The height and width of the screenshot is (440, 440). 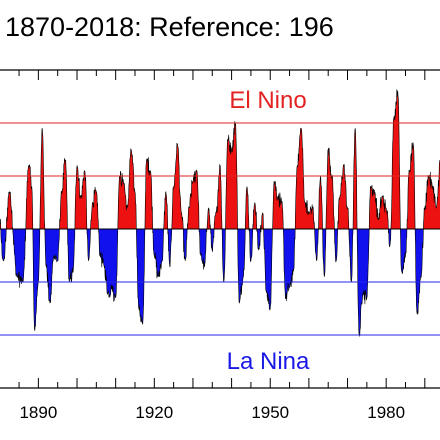 What do you see at coordinates (268, 361) in the screenshot?
I see `la-nina-label: La Nina` at bounding box center [268, 361].